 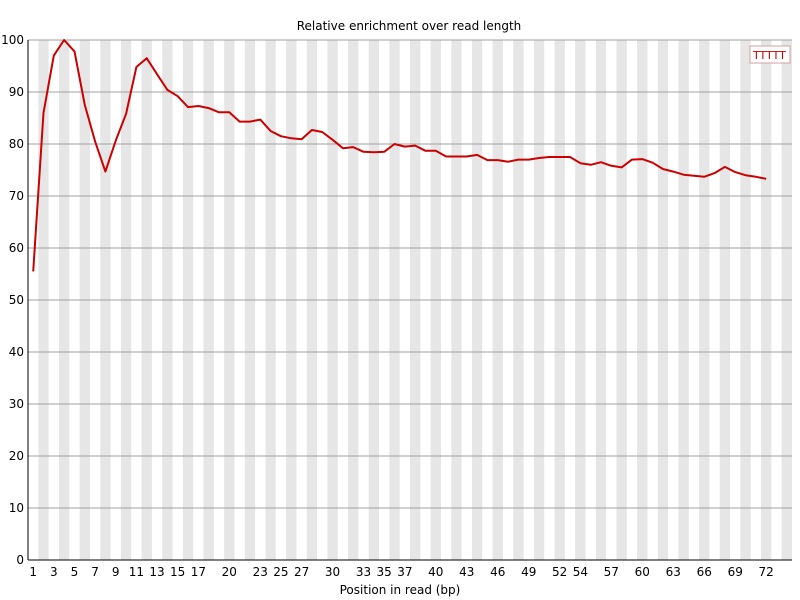 What do you see at coordinates (16, 352) in the screenshot?
I see `y-tick-label: 40` at bounding box center [16, 352].